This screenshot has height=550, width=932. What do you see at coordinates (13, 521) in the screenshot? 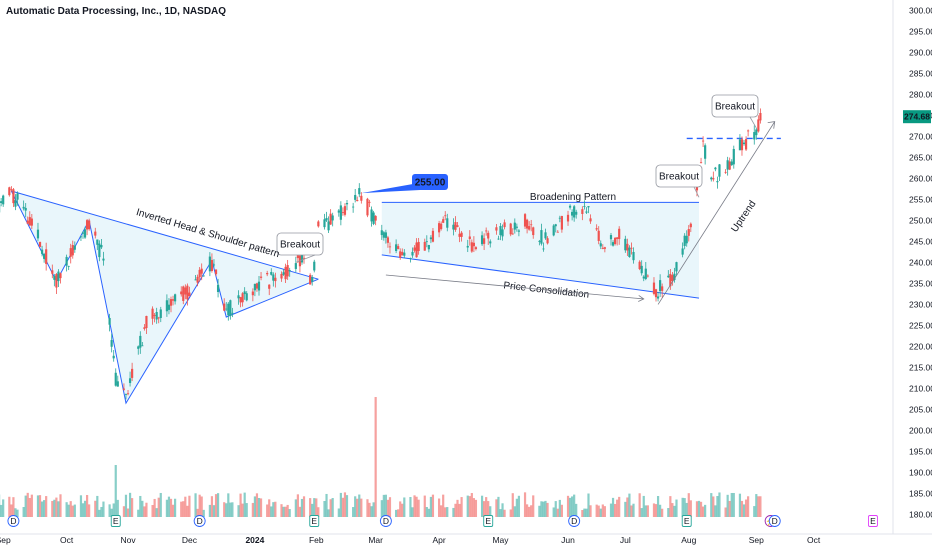
I see `event-label: D` at bounding box center [13, 521].